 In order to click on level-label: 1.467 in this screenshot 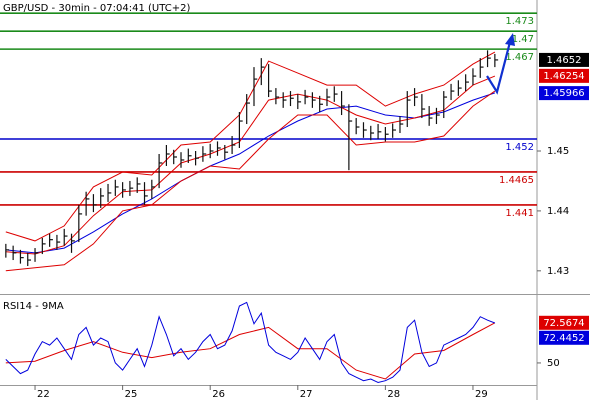, I will do `click(519, 57)`.